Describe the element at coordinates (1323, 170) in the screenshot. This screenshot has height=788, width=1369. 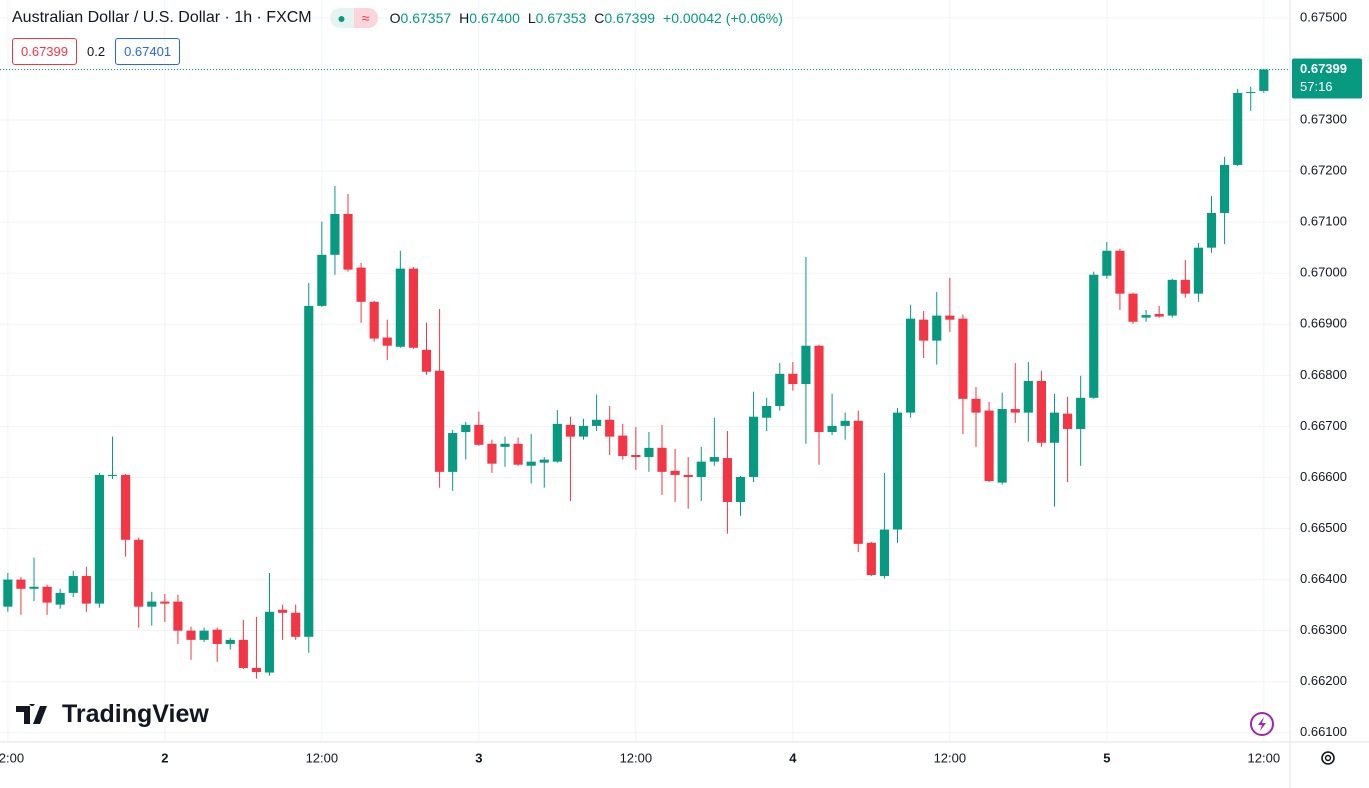
I see `y-tick-label: 0.67200` at that location.